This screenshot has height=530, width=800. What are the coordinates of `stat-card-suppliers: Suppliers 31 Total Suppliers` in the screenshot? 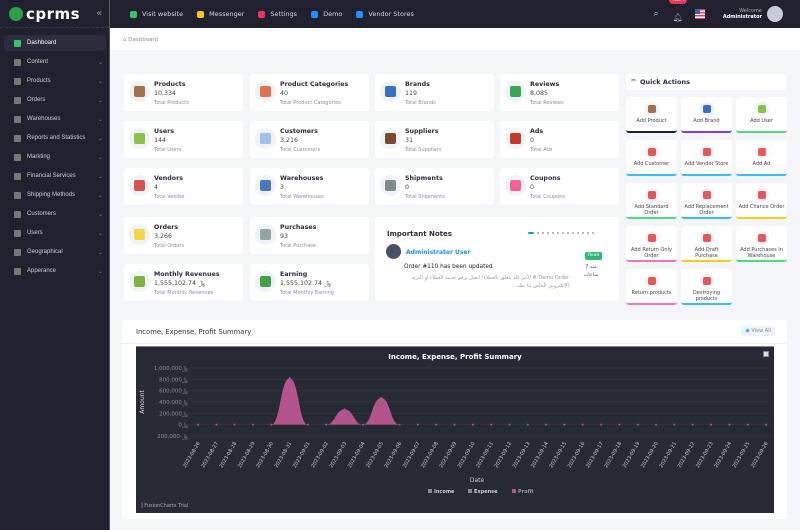 It's located at (434, 139).